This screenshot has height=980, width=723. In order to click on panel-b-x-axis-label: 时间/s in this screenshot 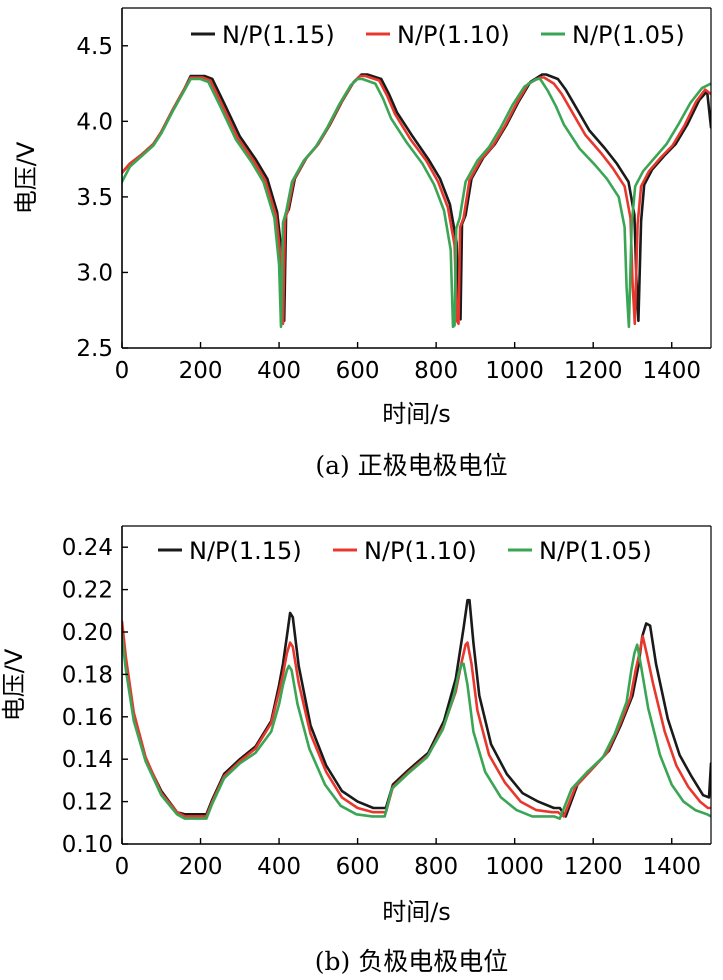, I will do `click(416, 912)`.